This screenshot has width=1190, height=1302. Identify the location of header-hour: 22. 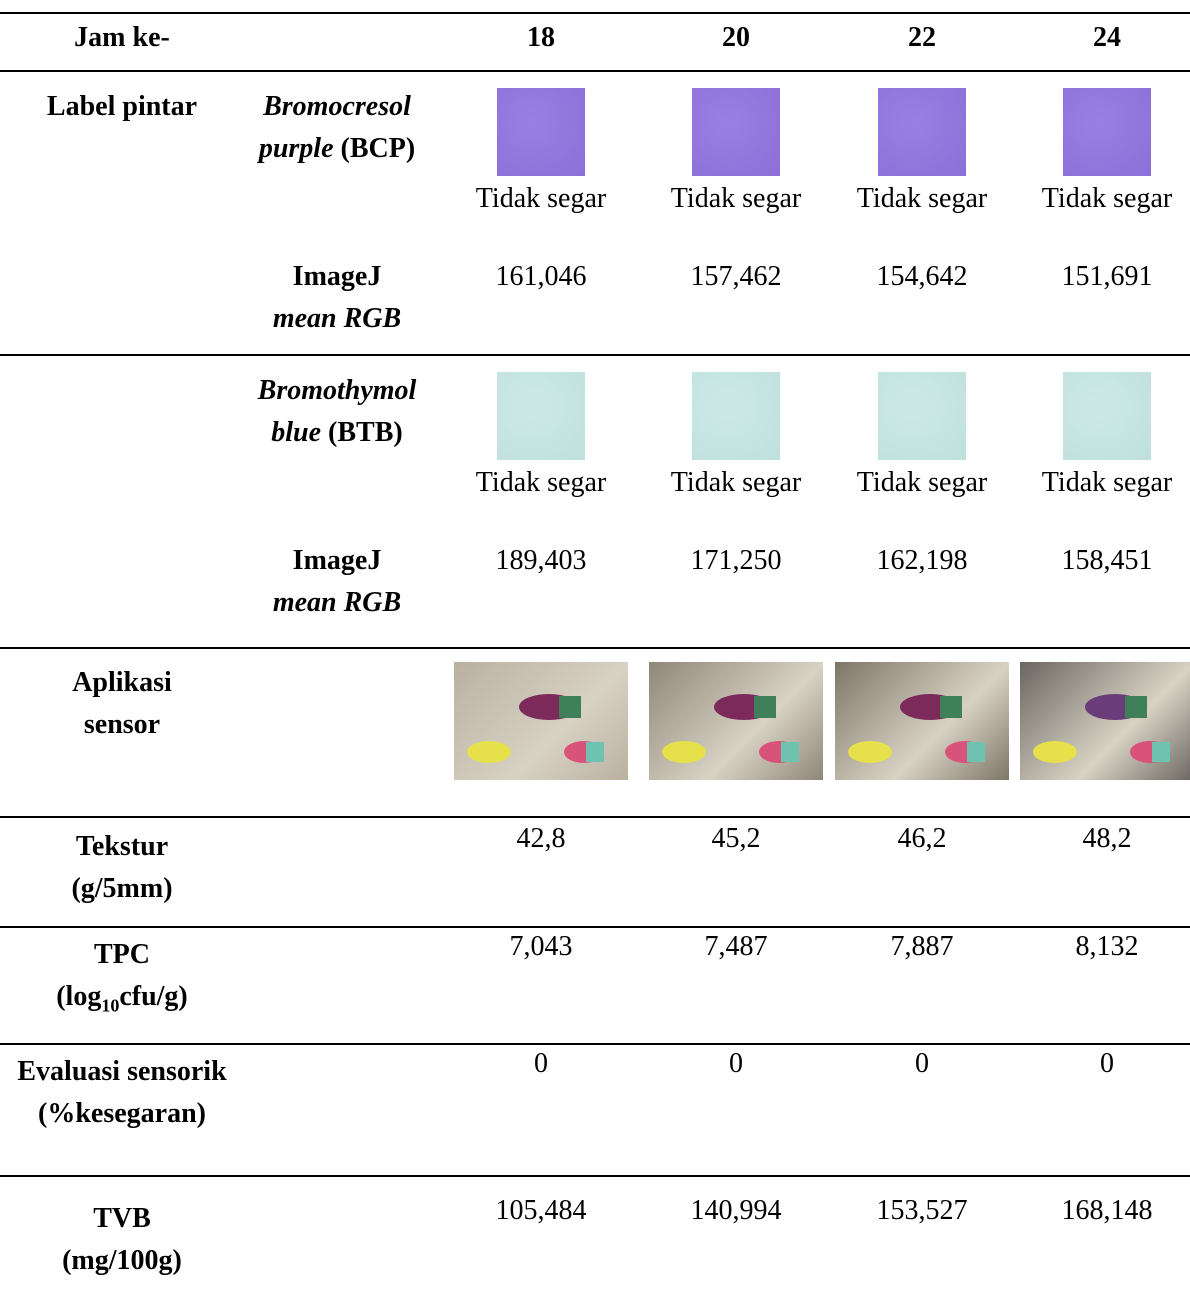
(922, 38).